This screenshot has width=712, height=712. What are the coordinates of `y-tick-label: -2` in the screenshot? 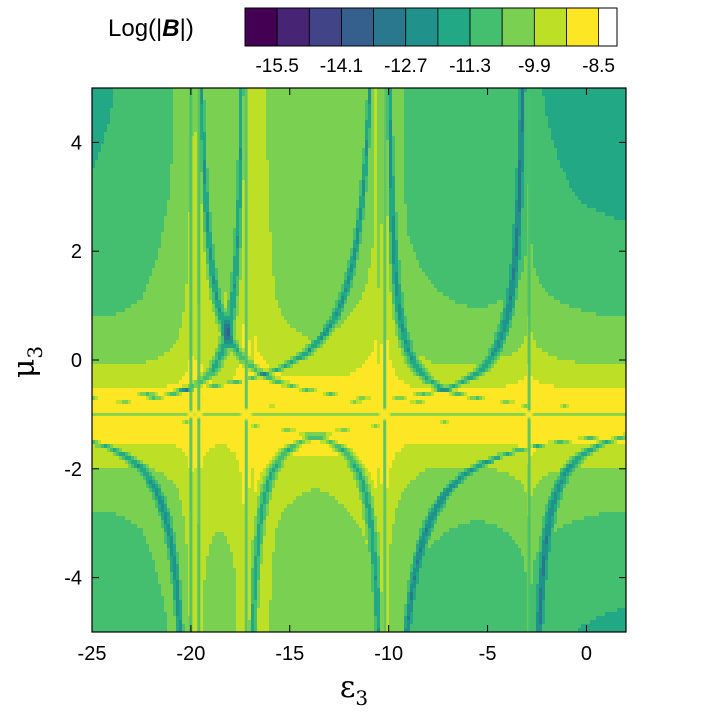 It's located at (73, 470).